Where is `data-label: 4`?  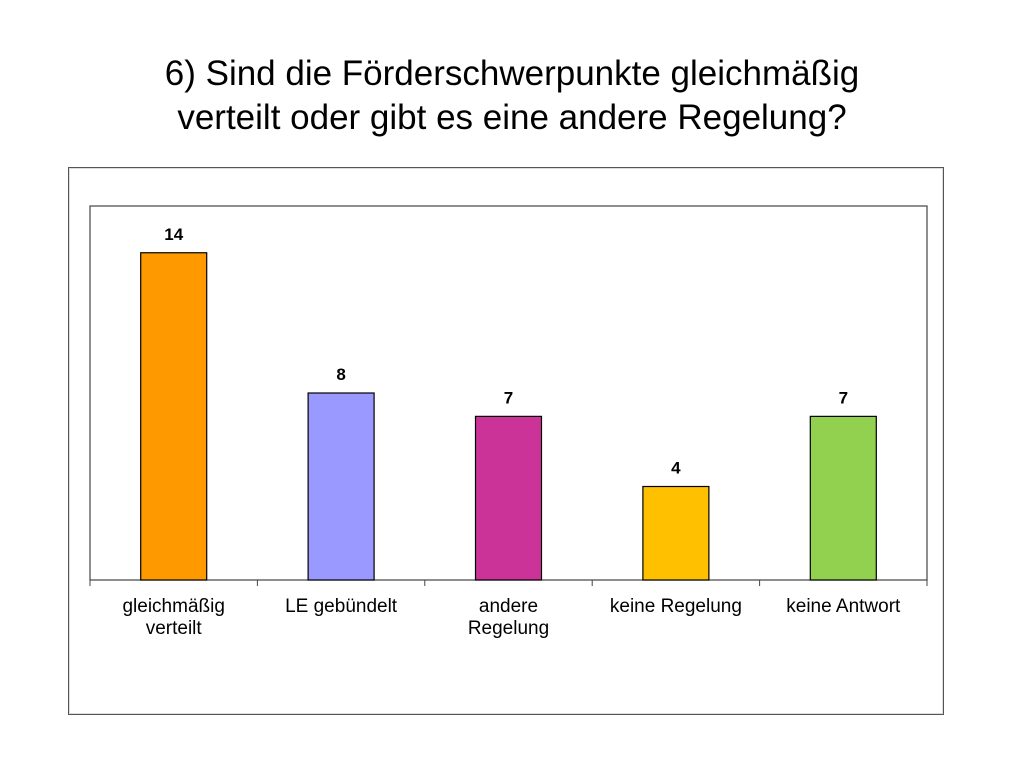
data-label: 4 is located at coordinates (676, 468).